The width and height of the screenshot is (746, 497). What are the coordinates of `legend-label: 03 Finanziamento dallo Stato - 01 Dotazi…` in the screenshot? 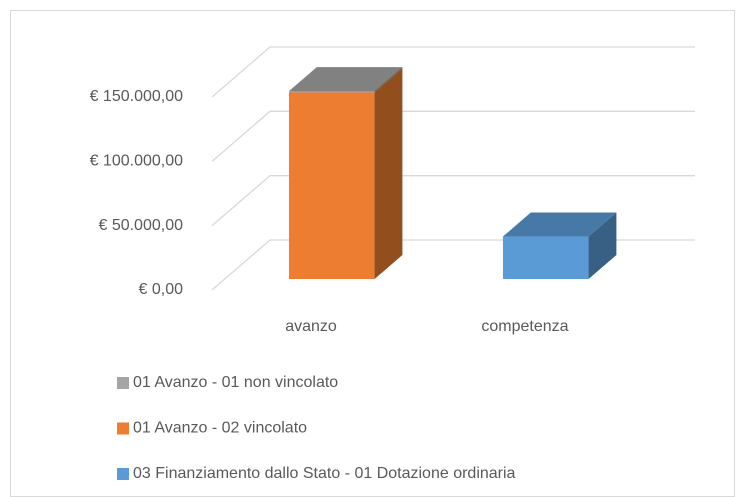 It's located at (324, 473).